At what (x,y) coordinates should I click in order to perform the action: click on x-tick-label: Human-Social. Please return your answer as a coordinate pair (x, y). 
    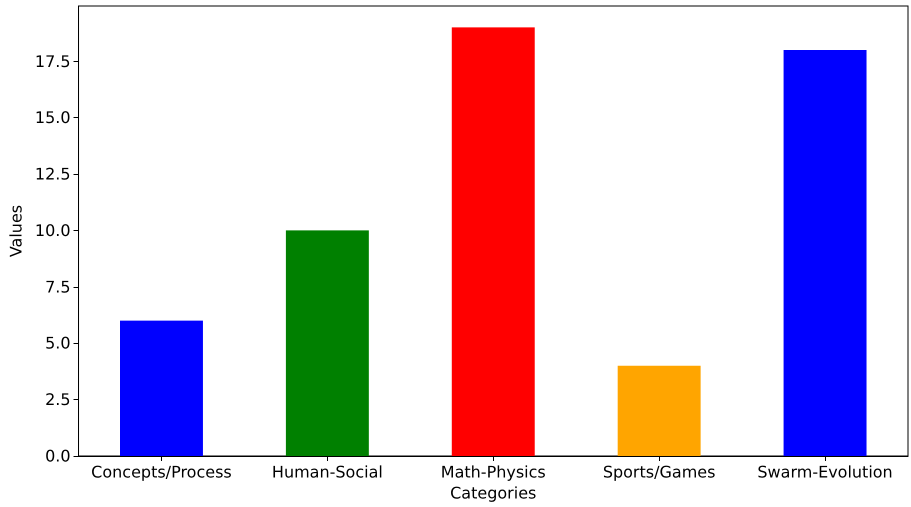
    Looking at the image, I should click on (327, 472).